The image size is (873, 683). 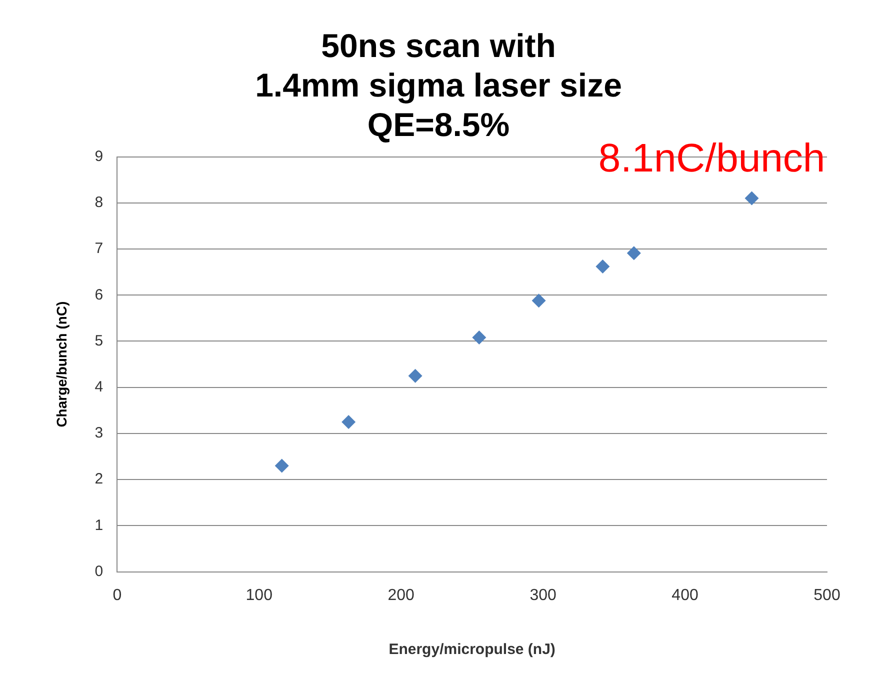 What do you see at coordinates (685, 595) in the screenshot?
I see `x-tick-label: 400` at bounding box center [685, 595].